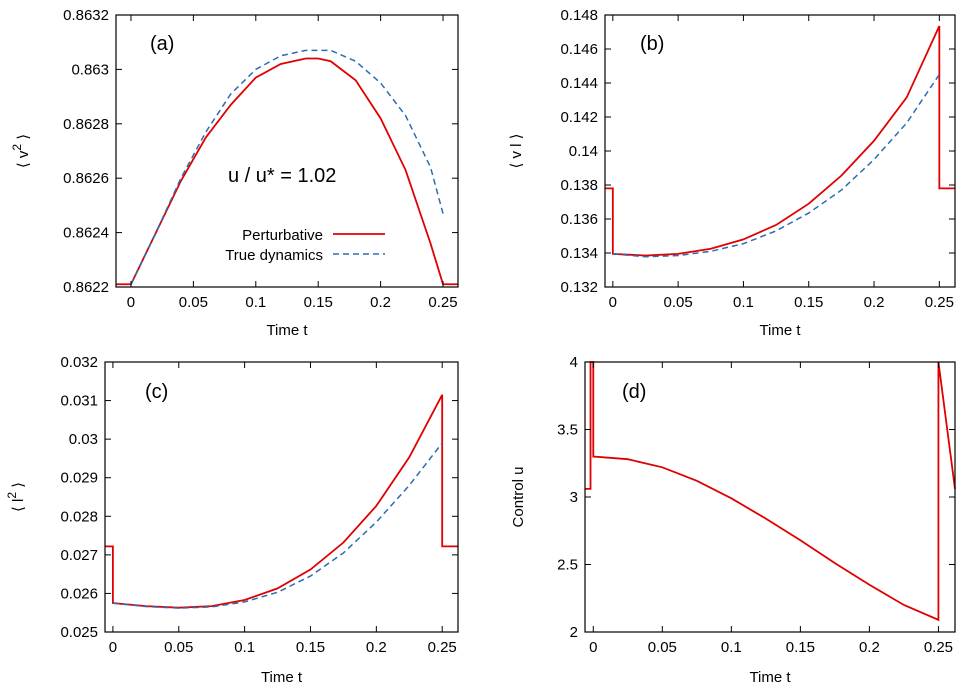 Image resolution: width=968 pixels, height=693 pixels. Describe the element at coordinates (567, 565) in the screenshot. I see `y-tick-label: 2.5` at that location.